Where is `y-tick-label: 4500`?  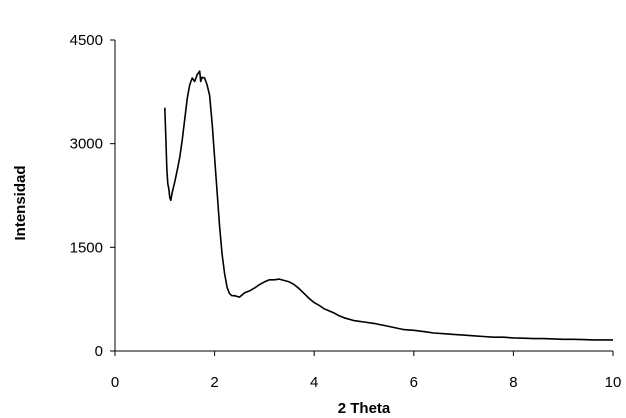
y-tick-label: 4500 is located at coordinates (86, 40).